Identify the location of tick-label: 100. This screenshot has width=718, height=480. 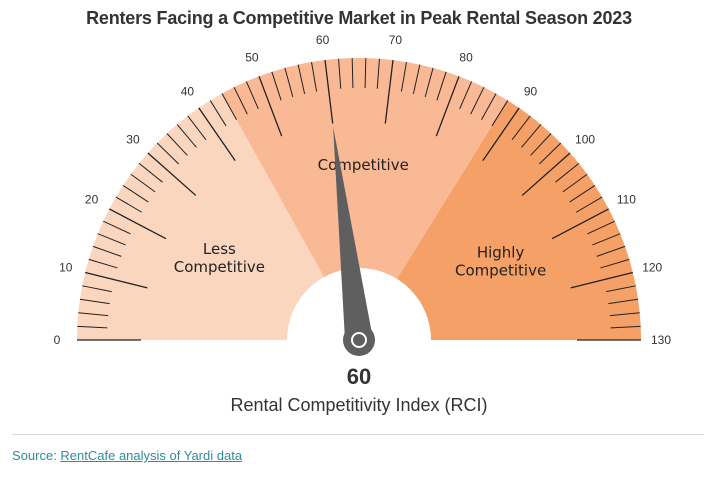
(585, 140).